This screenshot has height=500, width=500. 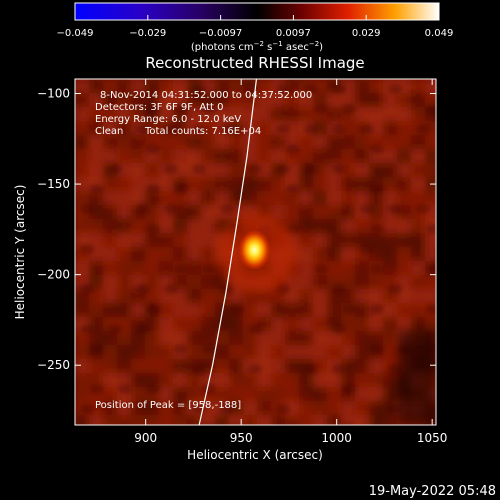 What do you see at coordinates (53, 184) in the screenshot?
I see `y-tick-label: −150` at bounding box center [53, 184].